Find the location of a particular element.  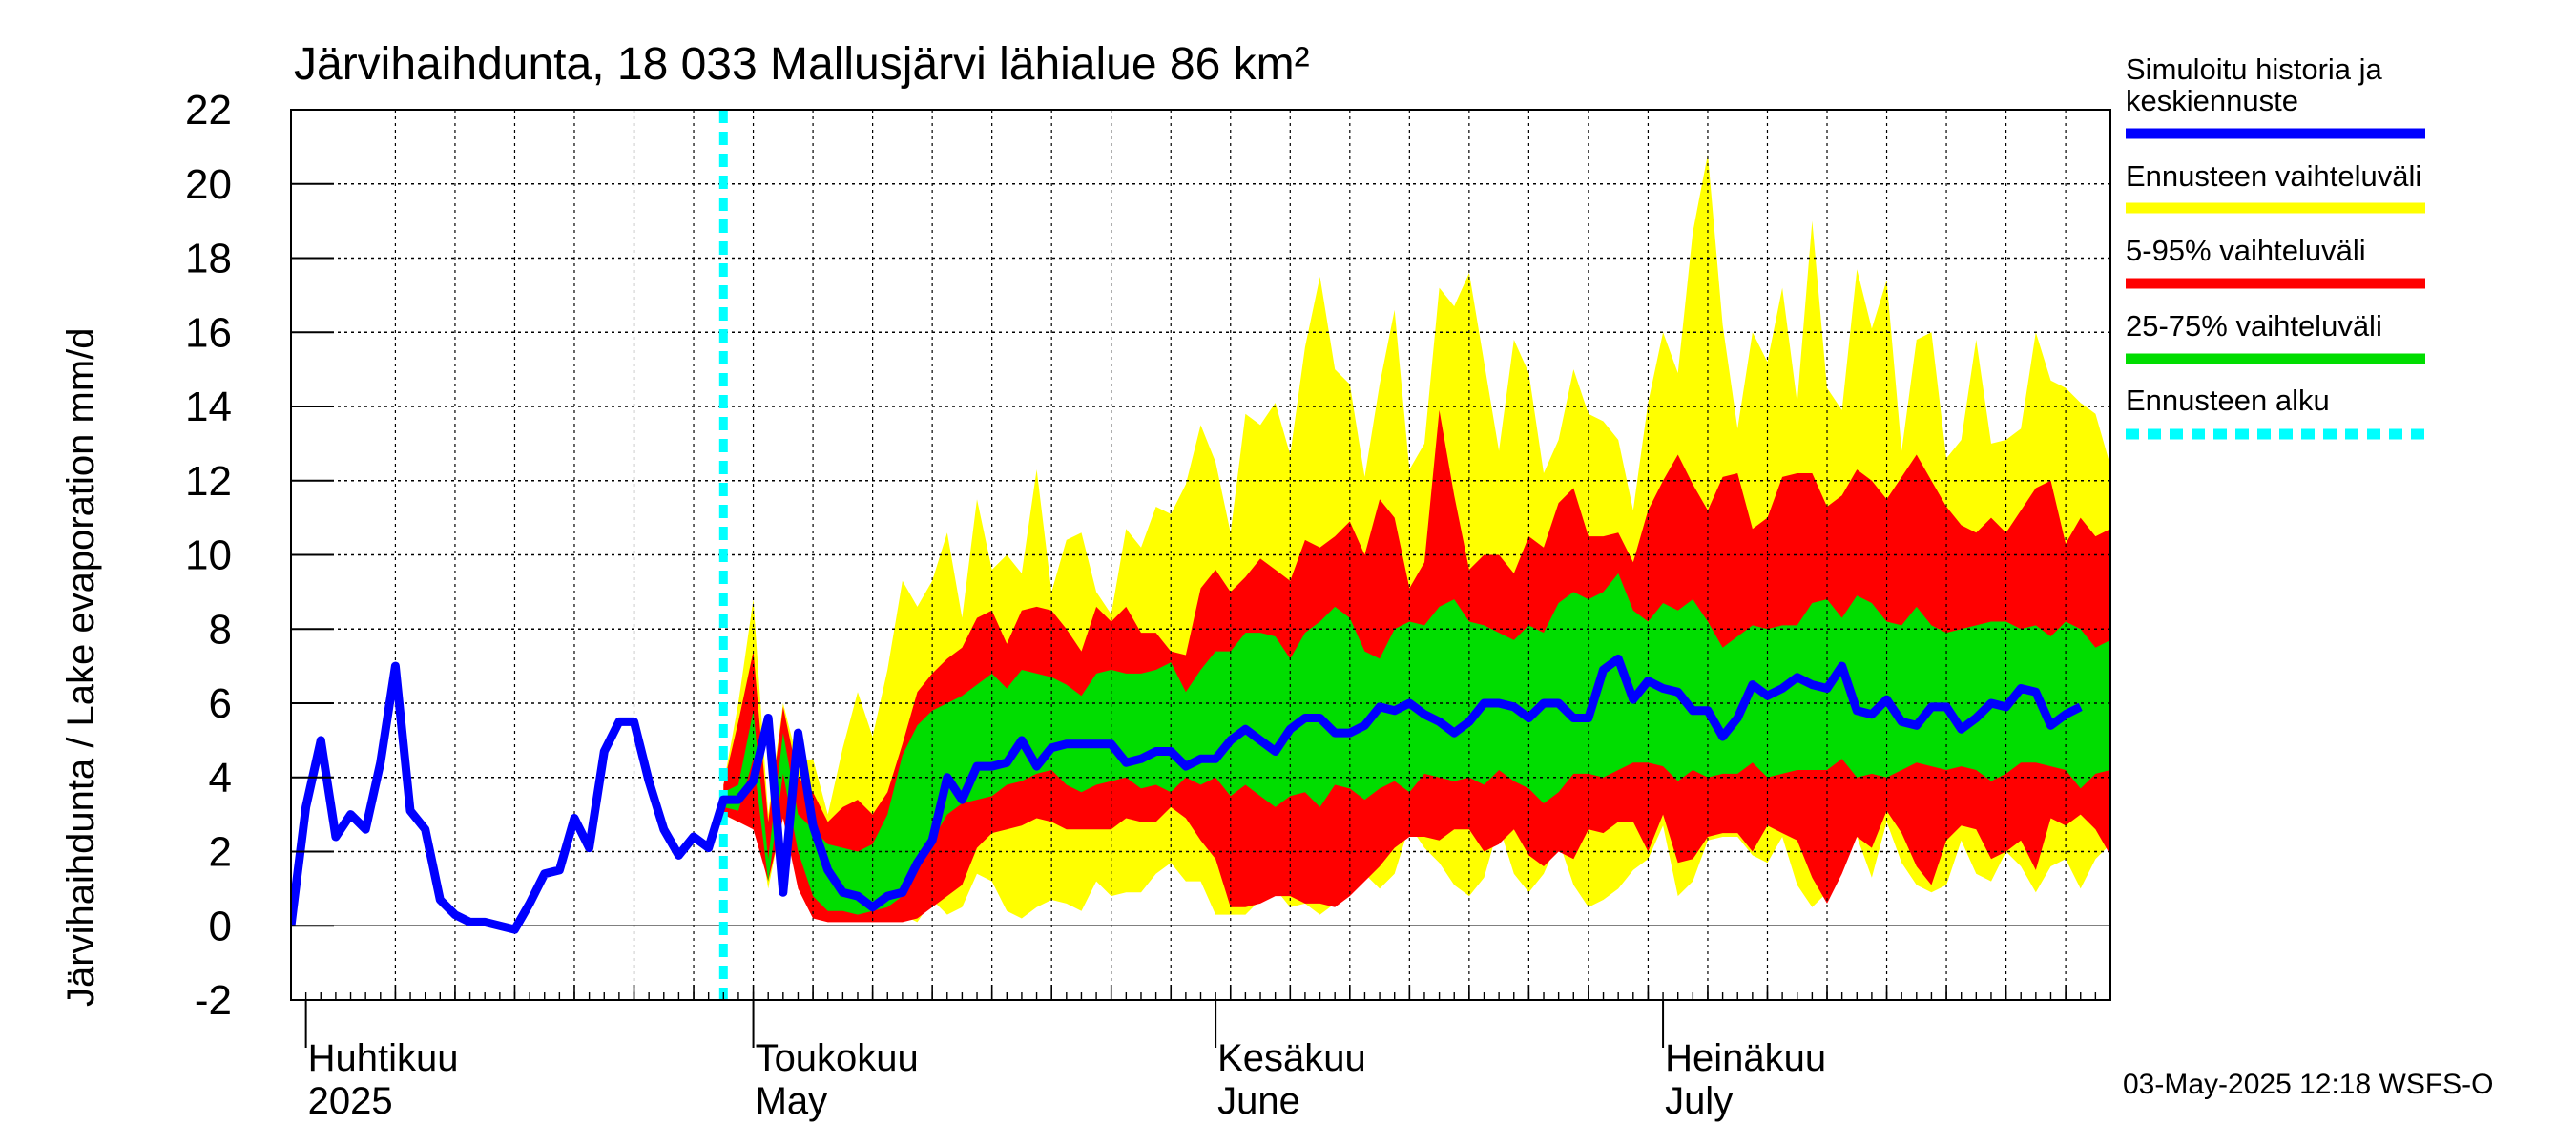

y-tick-label: 14 is located at coordinates (208, 407).